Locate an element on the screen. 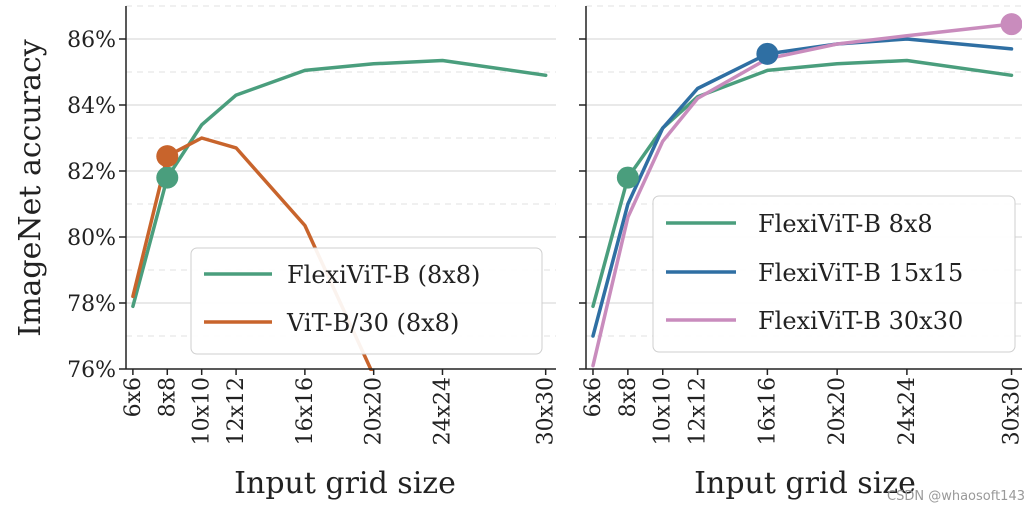 Image resolution: width=1035 pixels, height=510 pixels. right-legend-label-8x8: FlexiViT-B 8x8 is located at coordinates (845, 224).